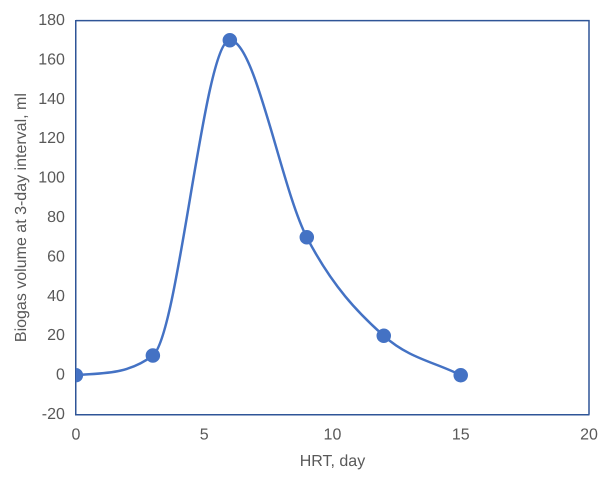  I want to click on y-tick-label: 120, so click(51, 139).